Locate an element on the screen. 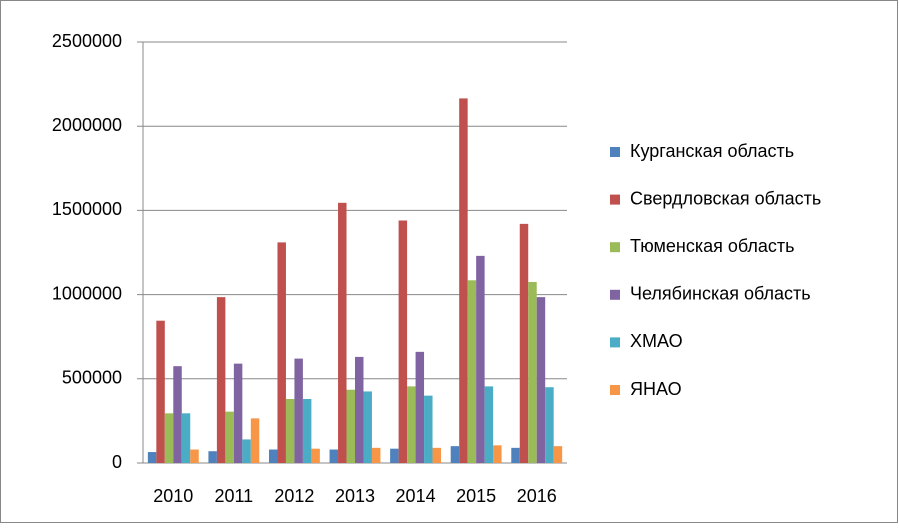 This screenshot has width=899, height=529. legend-label: Свердловская область is located at coordinates (725, 198).